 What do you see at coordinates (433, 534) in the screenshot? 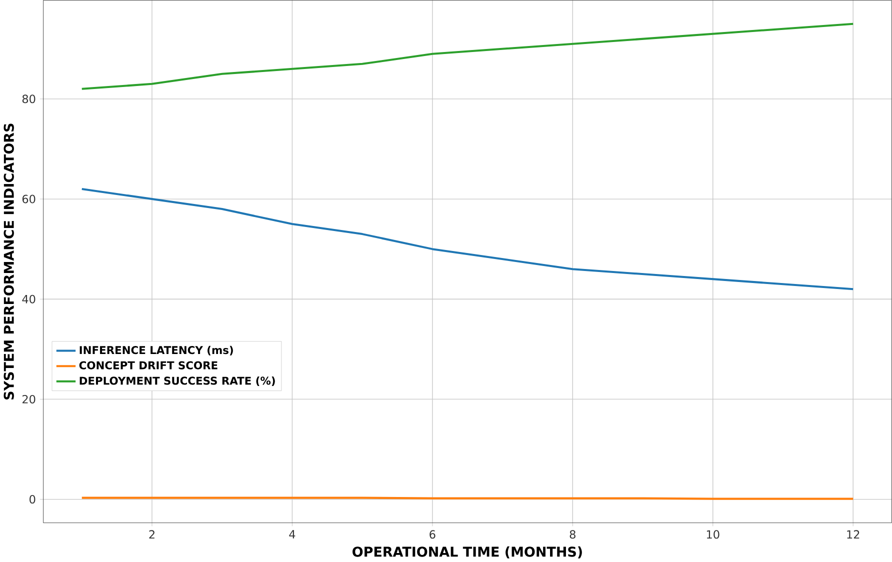
I see `x-tick-label: 6` at bounding box center [433, 534].